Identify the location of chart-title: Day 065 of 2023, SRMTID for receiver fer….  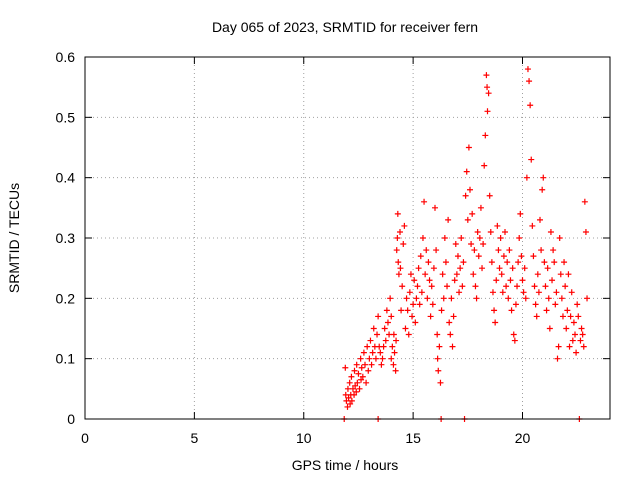
(345, 27).